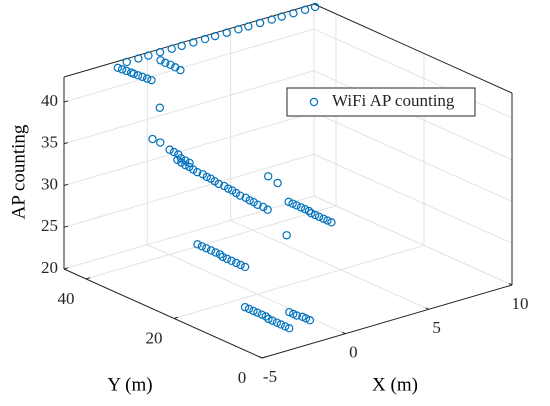 This screenshot has height=406, width=550. Describe the element at coordinates (49, 225) in the screenshot. I see `z-tick-label: 25` at that location.